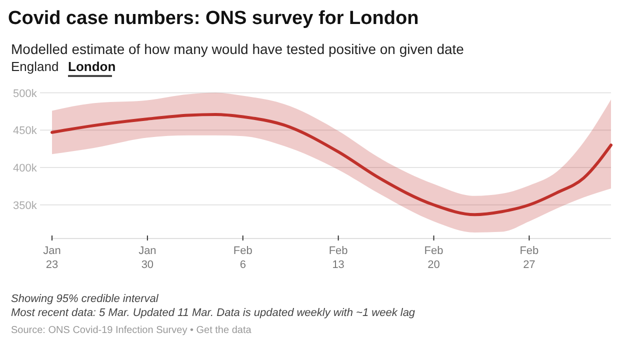 The image size is (620, 349). Describe the element at coordinates (237, 49) in the screenshot. I see `chart-subtitle: Modelled estimate of how many would have tested positive on given date` at that location.